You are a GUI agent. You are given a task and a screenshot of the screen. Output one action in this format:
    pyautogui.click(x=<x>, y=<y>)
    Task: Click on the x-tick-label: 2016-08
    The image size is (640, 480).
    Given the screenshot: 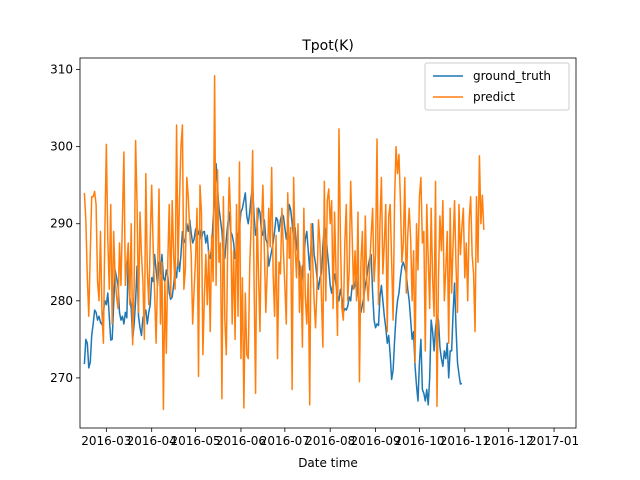 What is the action you would take?
    pyautogui.click(x=330, y=441)
    